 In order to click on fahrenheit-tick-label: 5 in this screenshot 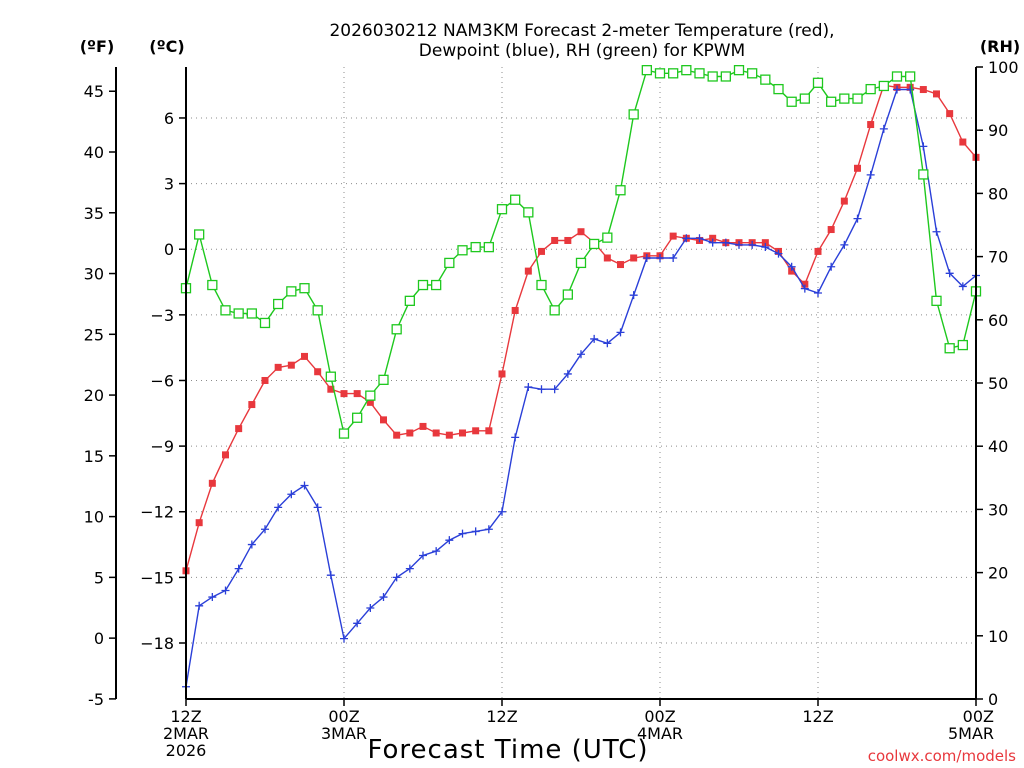, I will do `click(99, 577)`.